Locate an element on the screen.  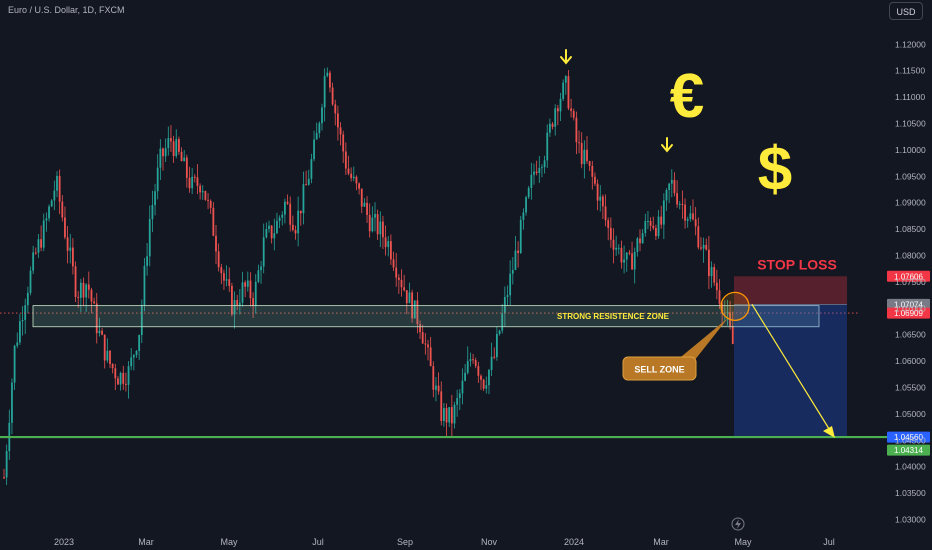
price-tick-label: 1.08500 is located at coordinates (910, 229).